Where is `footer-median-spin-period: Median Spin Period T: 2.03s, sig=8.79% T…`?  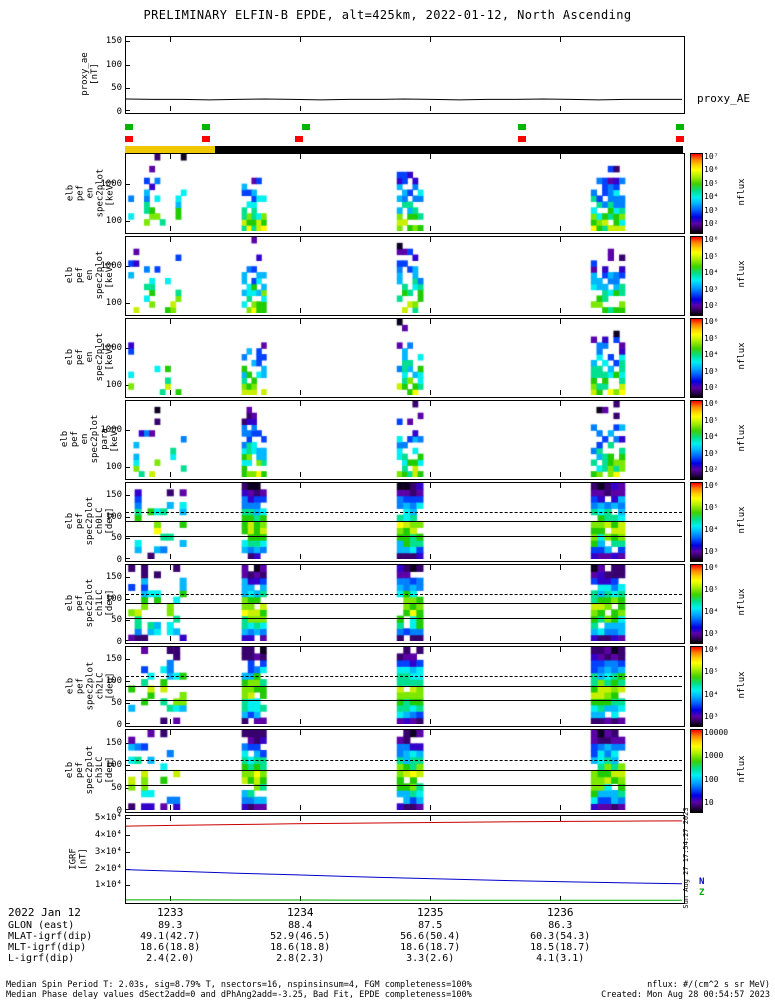
footer-median-spin-period: Median Spin Period T: 2.03s, sig=8.79% T… is located at coordinates (239, 985).